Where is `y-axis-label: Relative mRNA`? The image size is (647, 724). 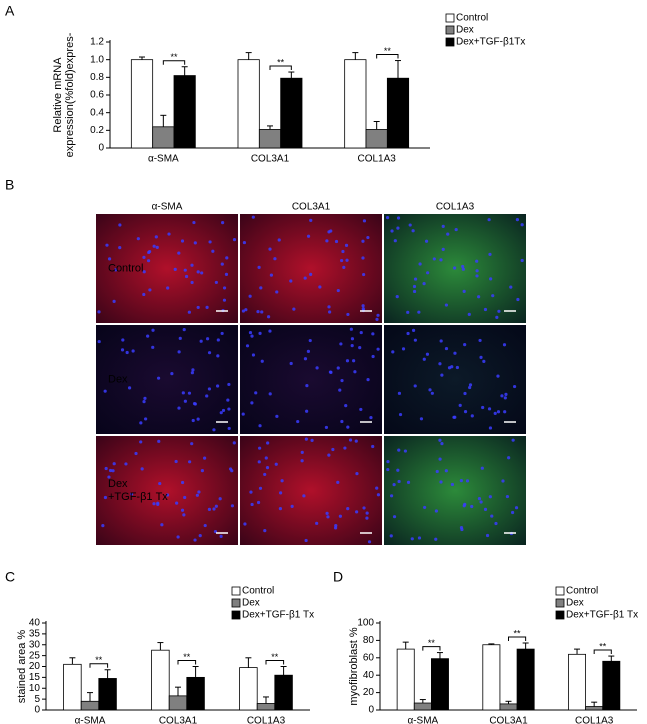 y-axis-label: Relative mRNA is located at coordinates (58, 95).